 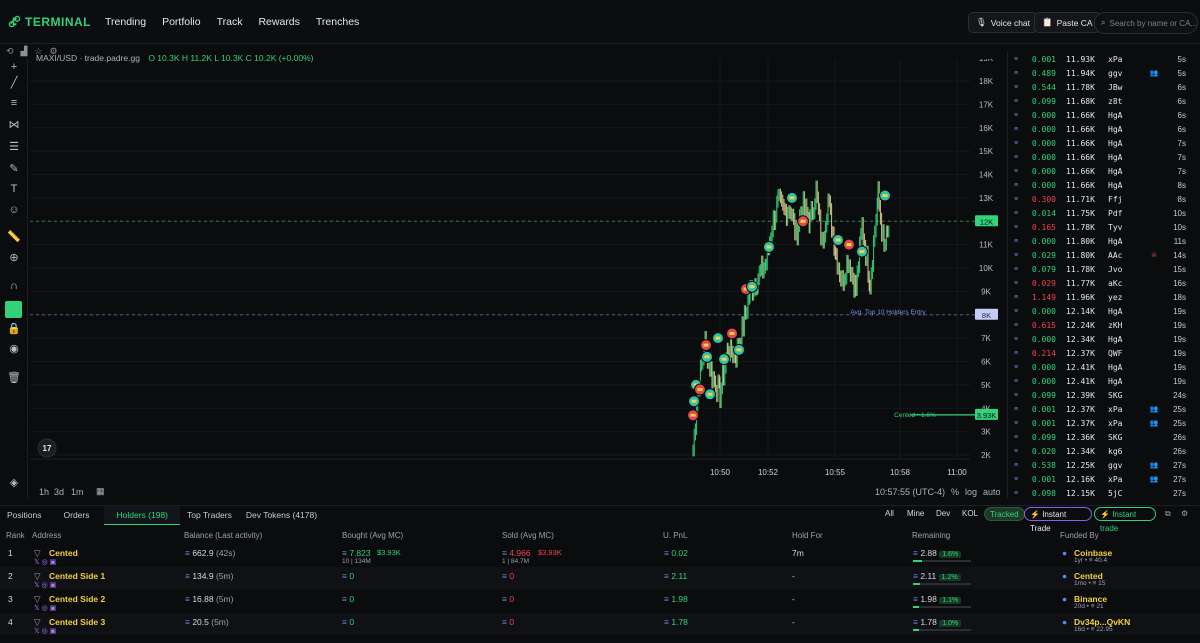 What do you see at coordinates (24, 51) in the screenshot?
I see `chart-type-icon: ▟` at bounding box center [24, 51].